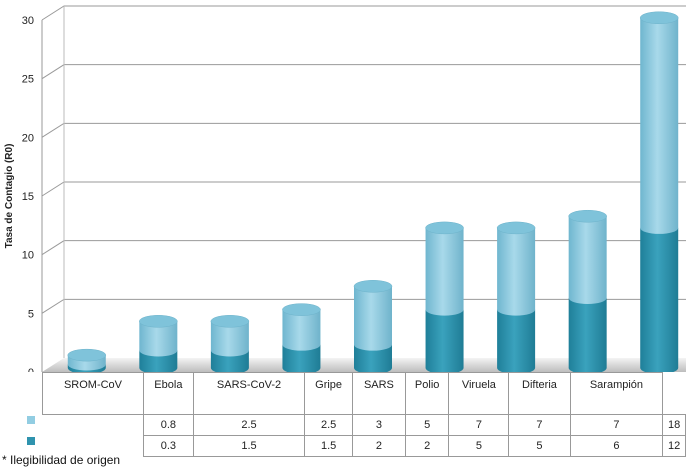 Image resolution: width=686 pixels, height=471 pixels. Describe the element at coordinates (31, 369) in the screenshot. I see `y-tick-label: 0` at that location.